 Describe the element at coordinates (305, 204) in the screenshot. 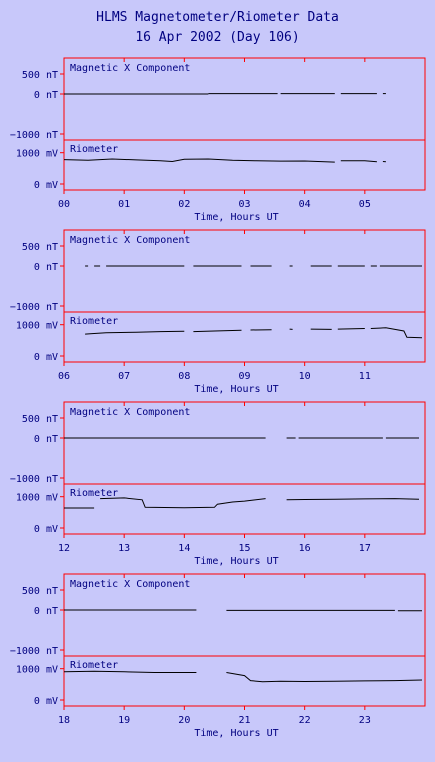

I see `xtick-label: 04` at that location.